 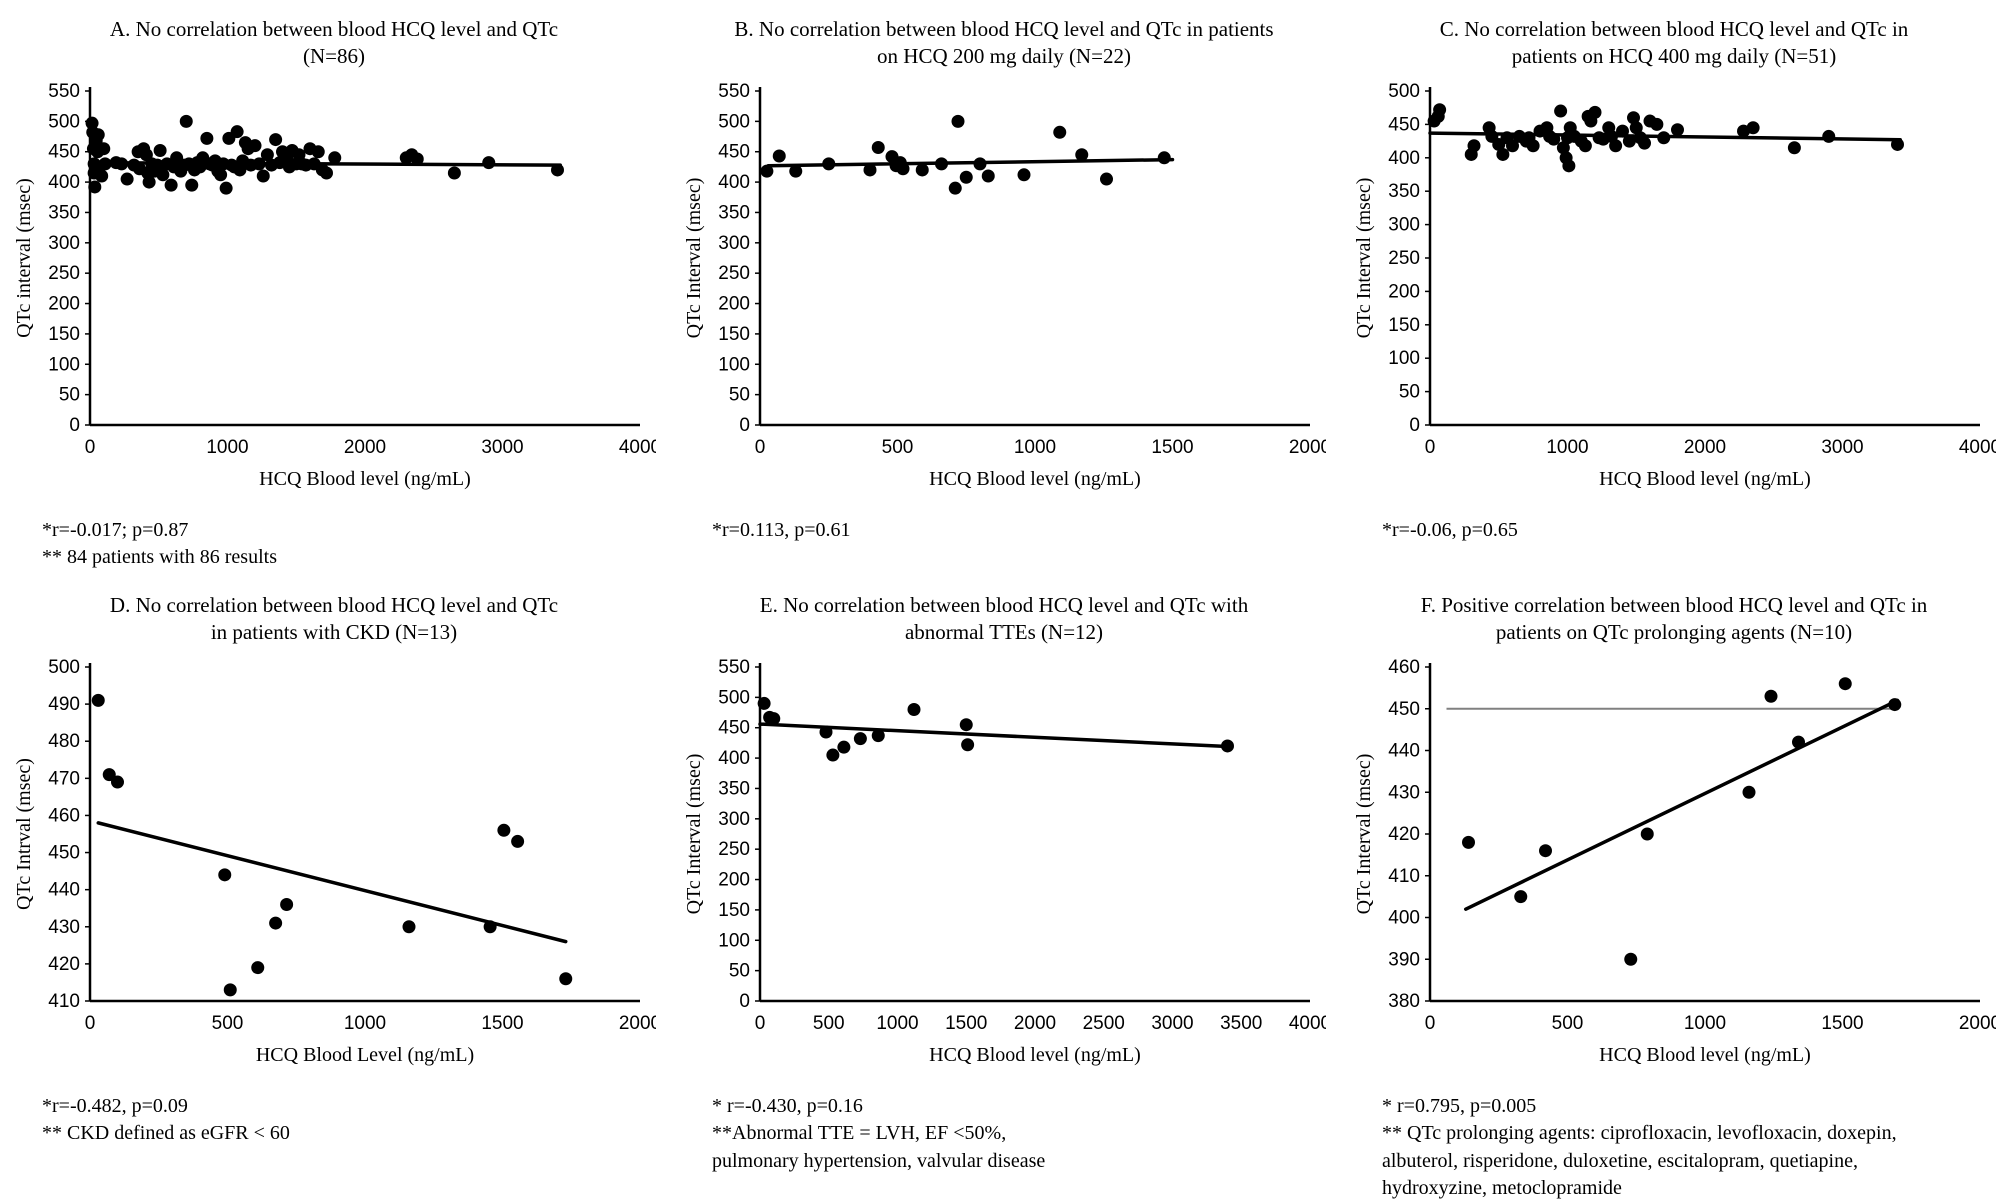 I want to click on x-tick-label: 3500, so click(x=1241, y=1023).